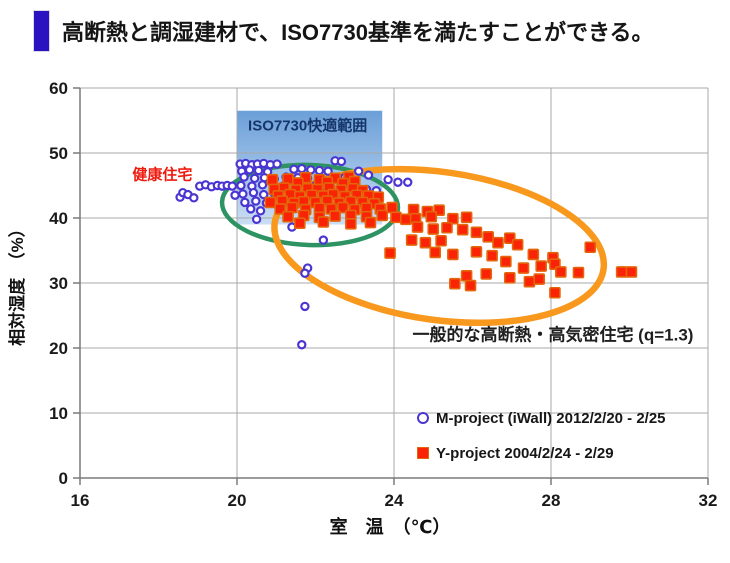 This screenshot has width=730, height=563. What do you see at coordinates (58, 413) in the screenshot?
I see `y-tick-label: 10` at bounding box center [58, 413].